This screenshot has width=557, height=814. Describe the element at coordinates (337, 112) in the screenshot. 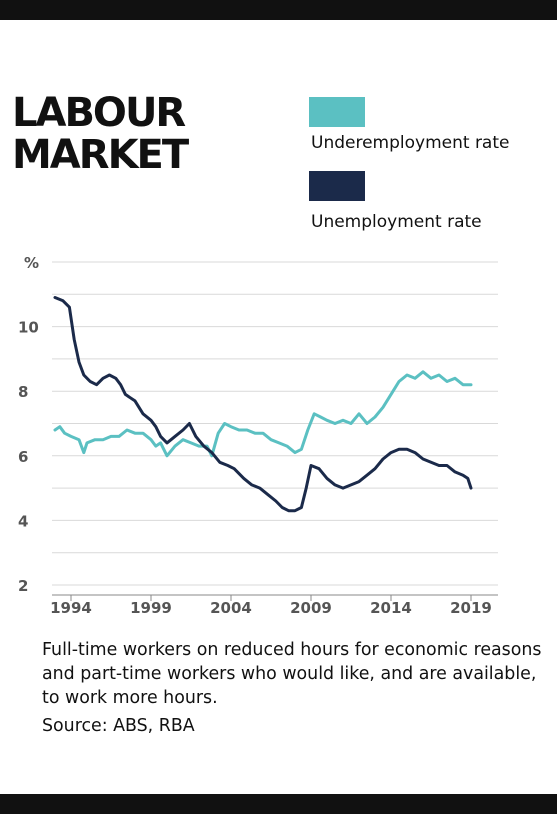

I see `legend-swatch-underemployment` at that location.